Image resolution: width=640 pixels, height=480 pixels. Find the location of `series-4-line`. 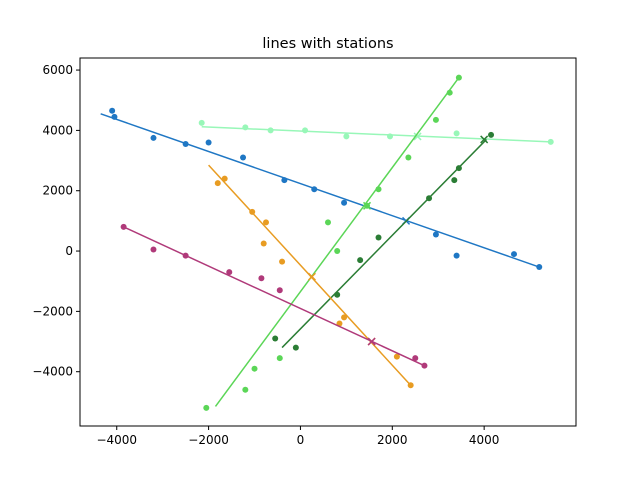

series-4-line is located at coordinates (384, 243).